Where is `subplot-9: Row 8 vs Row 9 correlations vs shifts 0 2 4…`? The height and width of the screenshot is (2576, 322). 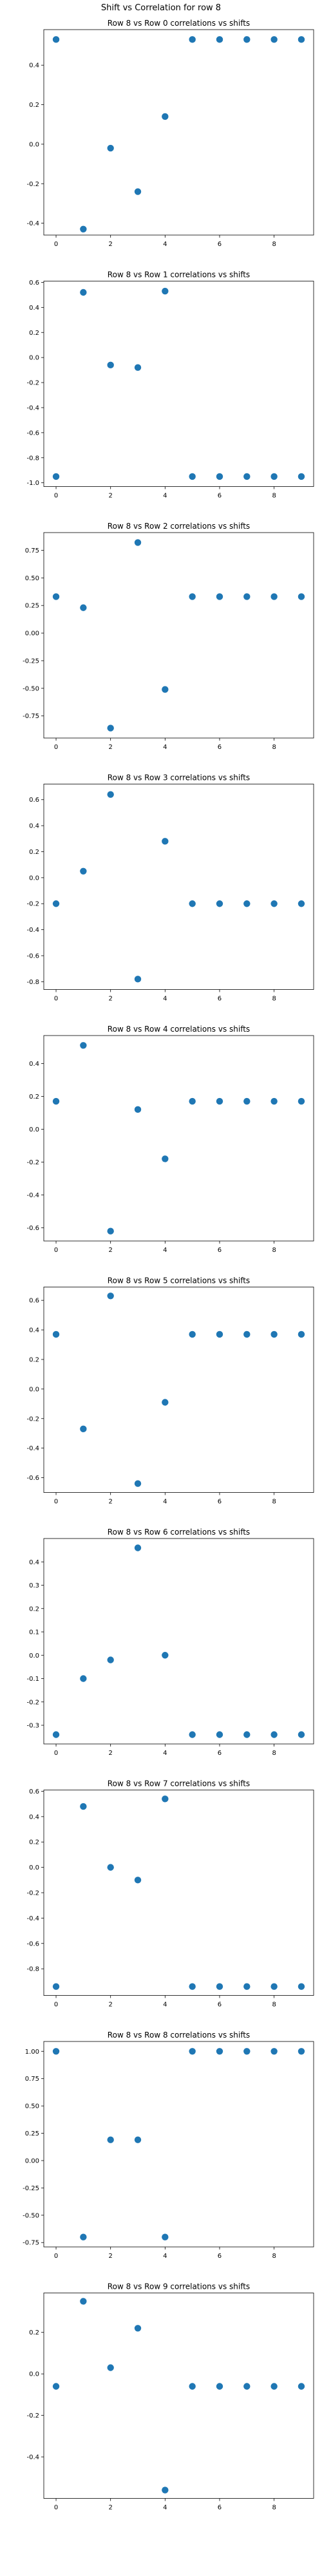
subplot-9: Row 8 vs Row 9 correlations vs shifts 0 2 4… is located at coordinates (170, 2397).